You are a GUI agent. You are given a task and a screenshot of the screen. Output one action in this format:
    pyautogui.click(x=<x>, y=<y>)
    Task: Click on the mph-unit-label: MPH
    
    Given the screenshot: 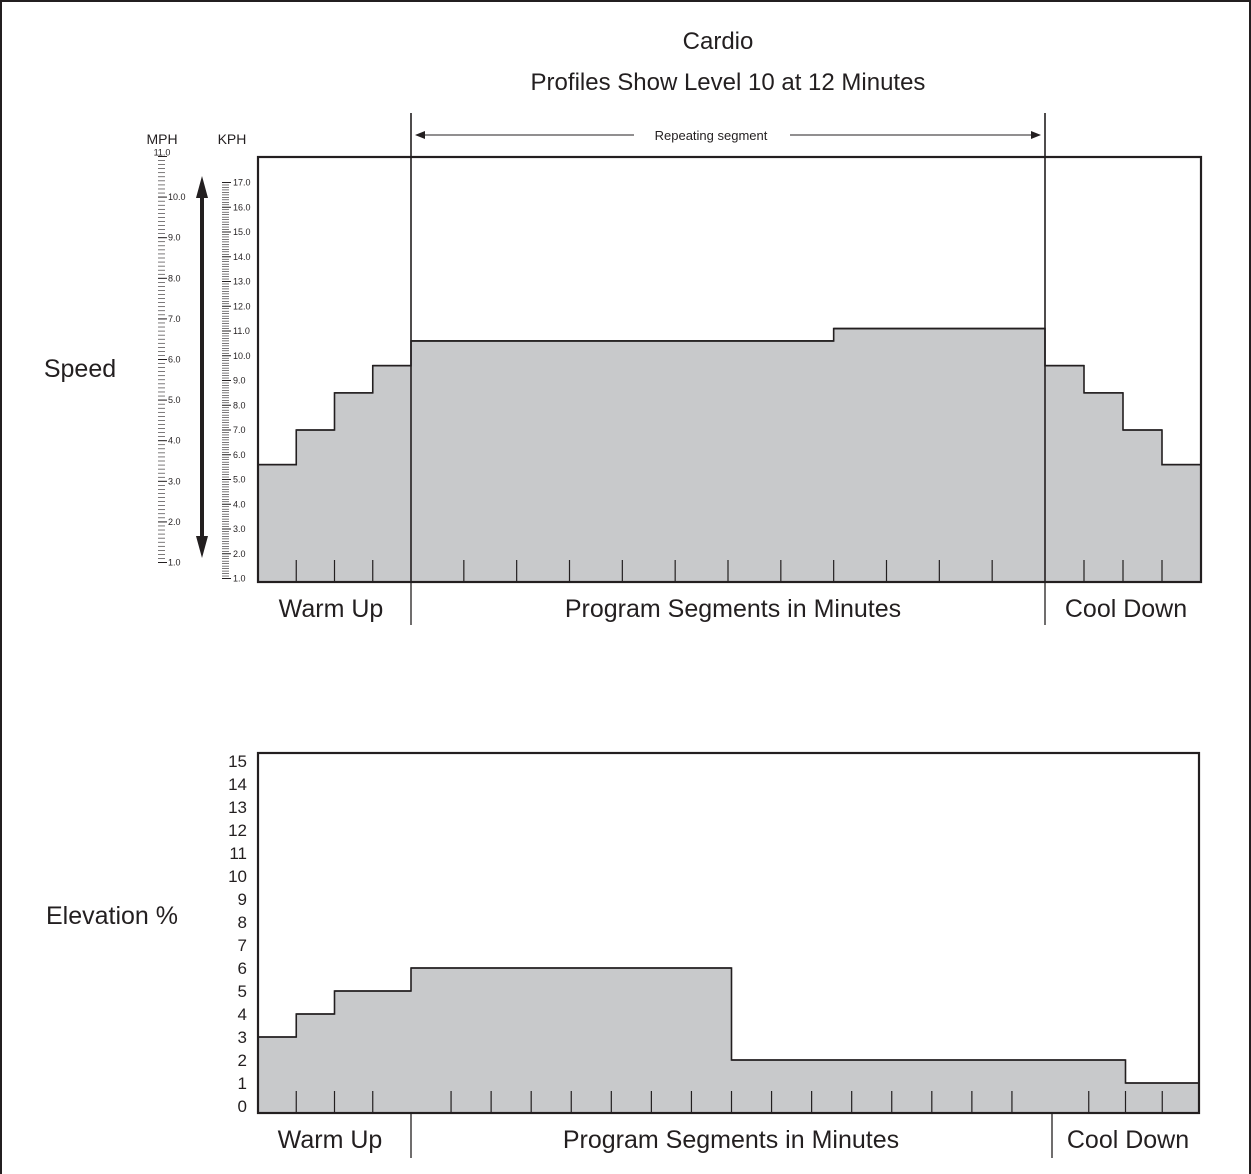 What is the action you would take?
    pyautogui.click(x=161, y=139)
    